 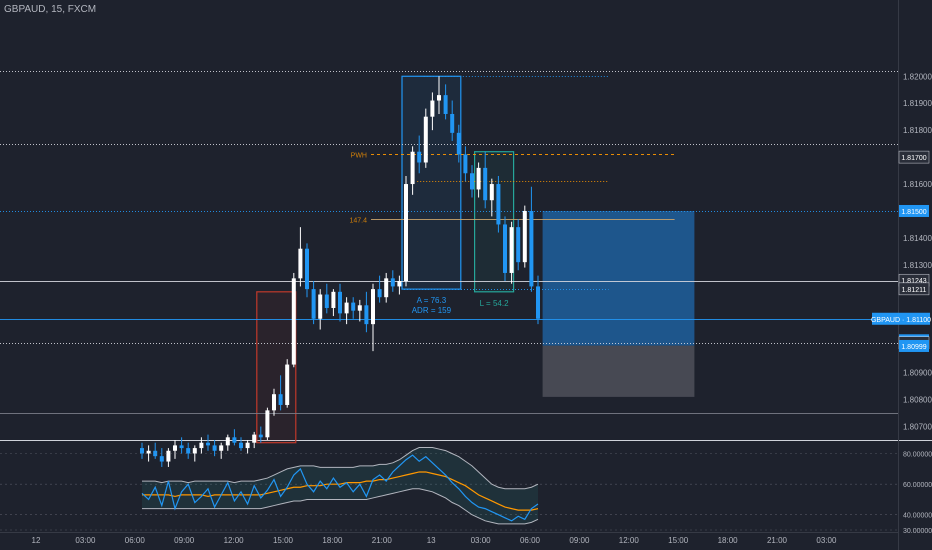 What do you see at coordinates (25, 9) in the screenshot?
I see `symbol-label: GBPAUD` at bounding box center [25, 9].